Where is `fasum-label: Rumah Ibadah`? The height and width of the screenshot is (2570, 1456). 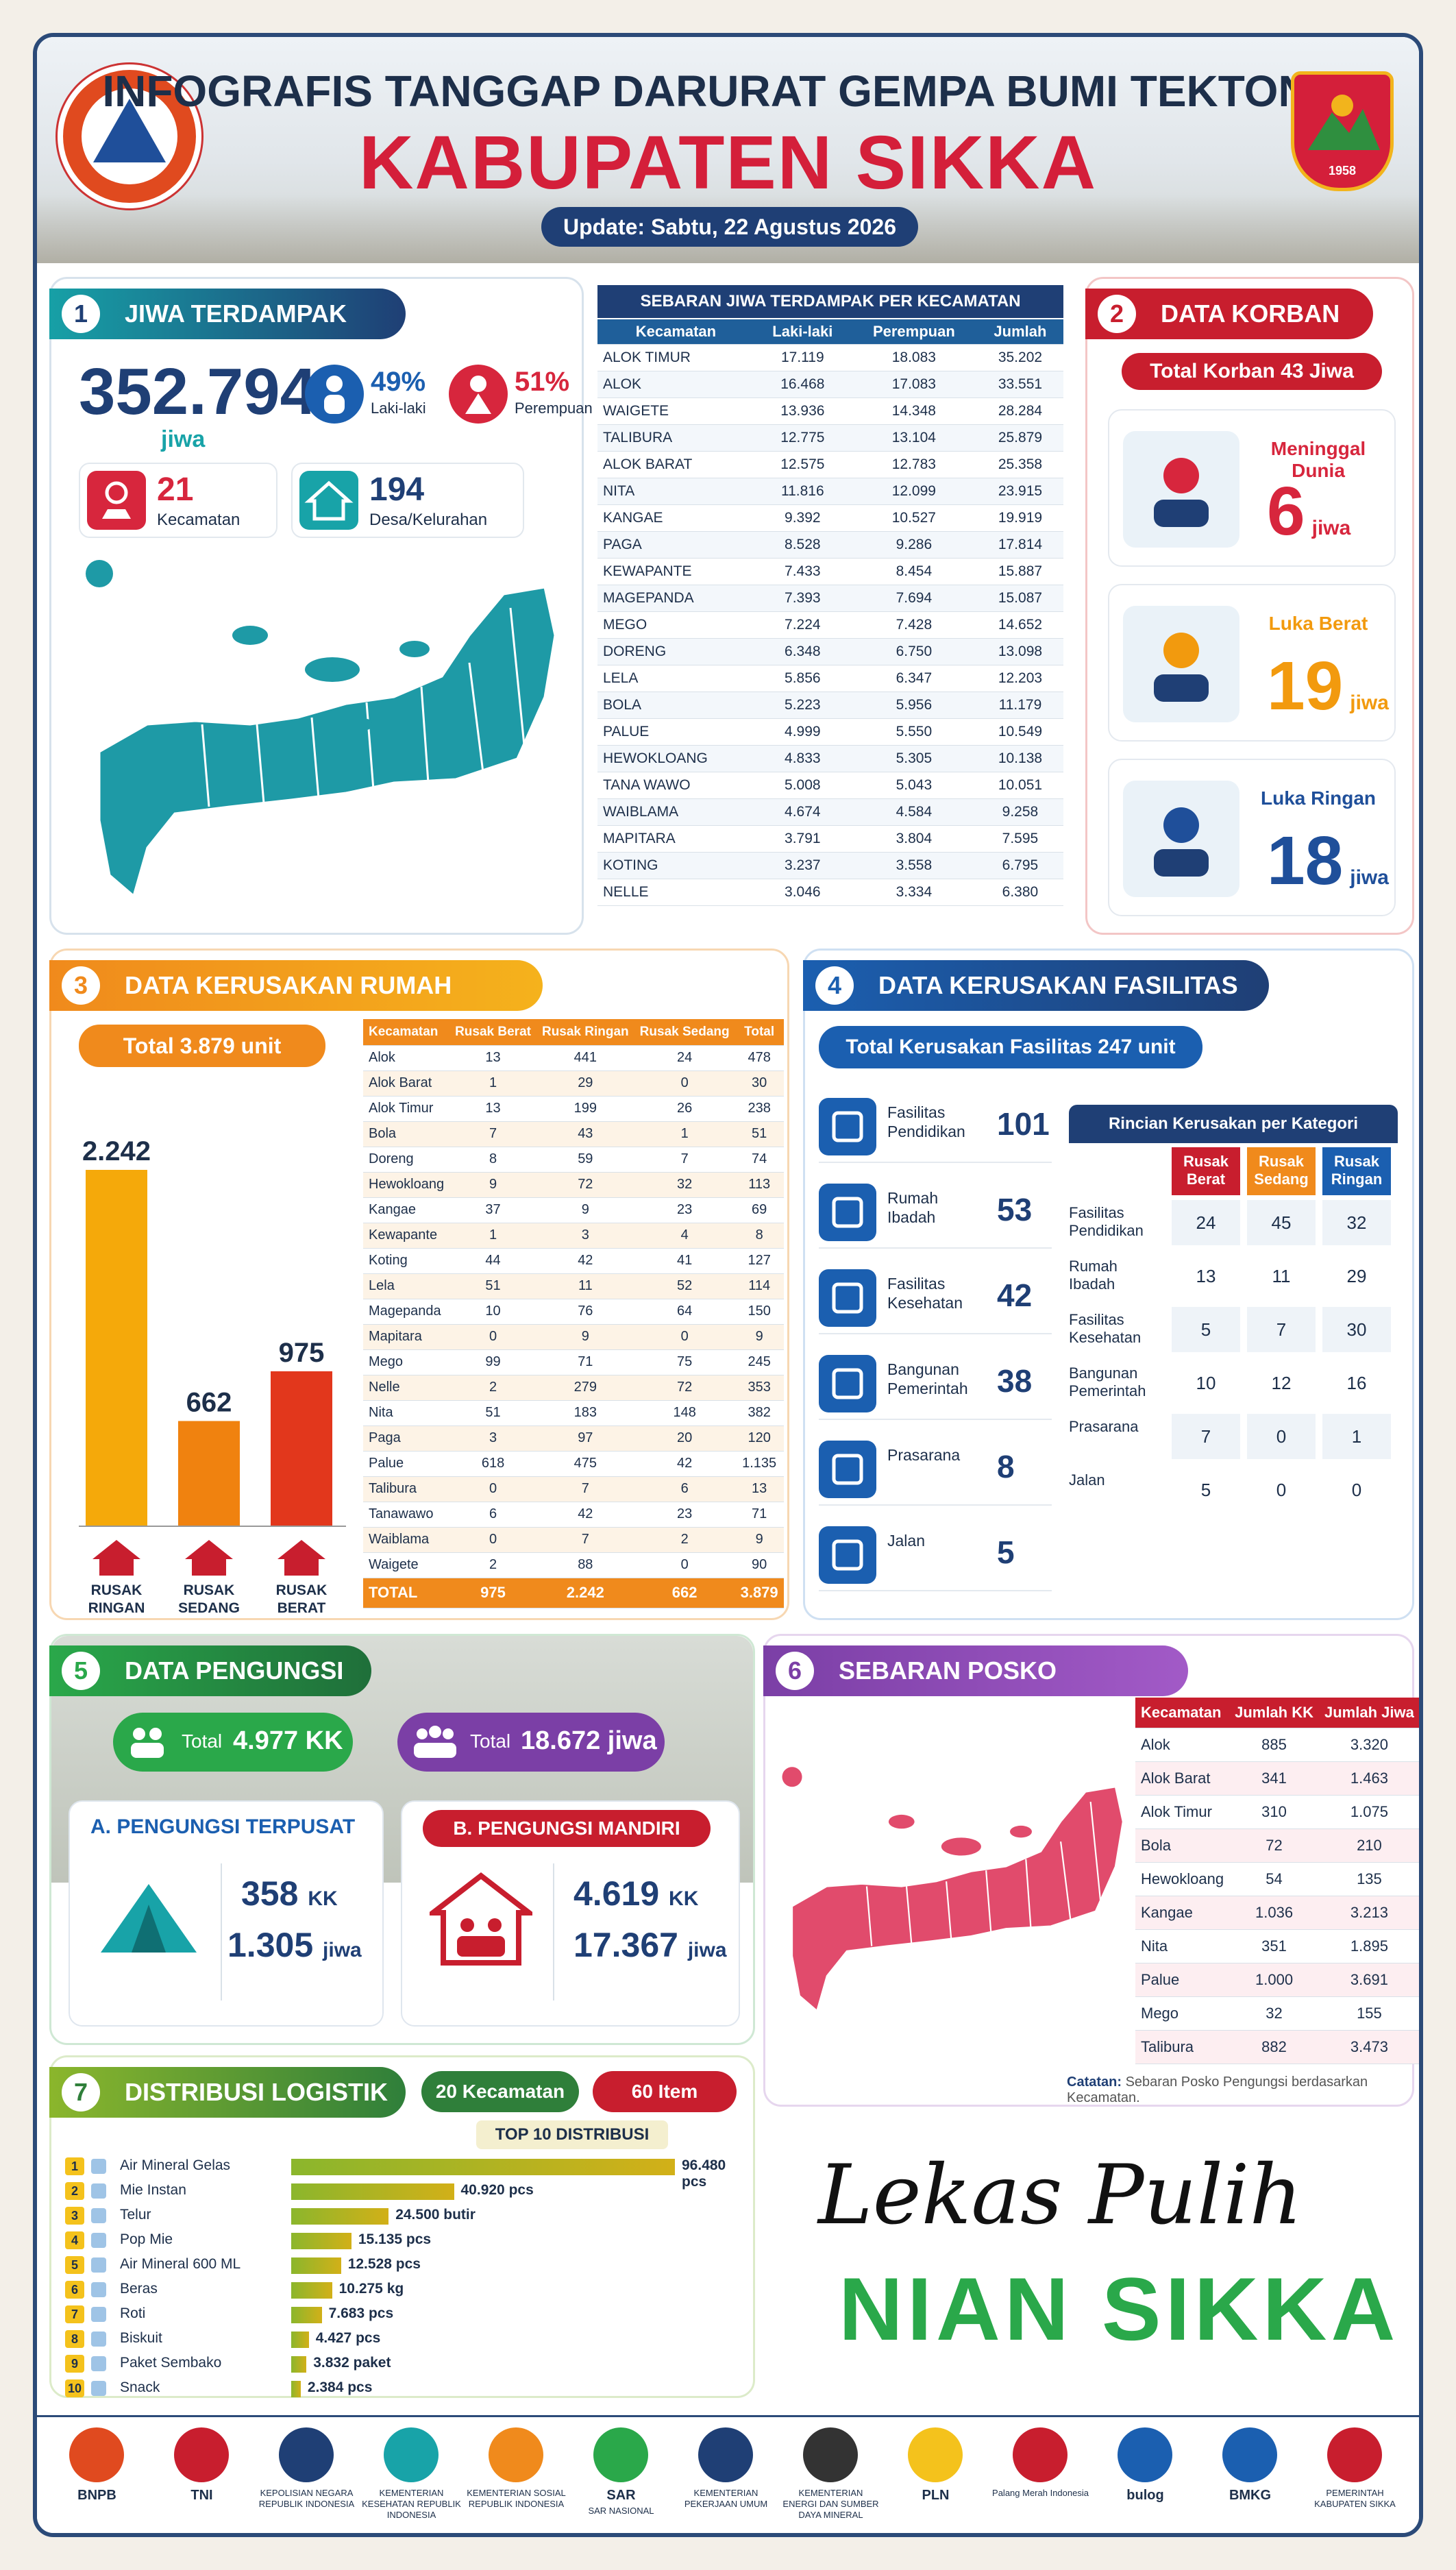 fasum-label: Rumah Ibadah is located at coordinates (938, 1207).